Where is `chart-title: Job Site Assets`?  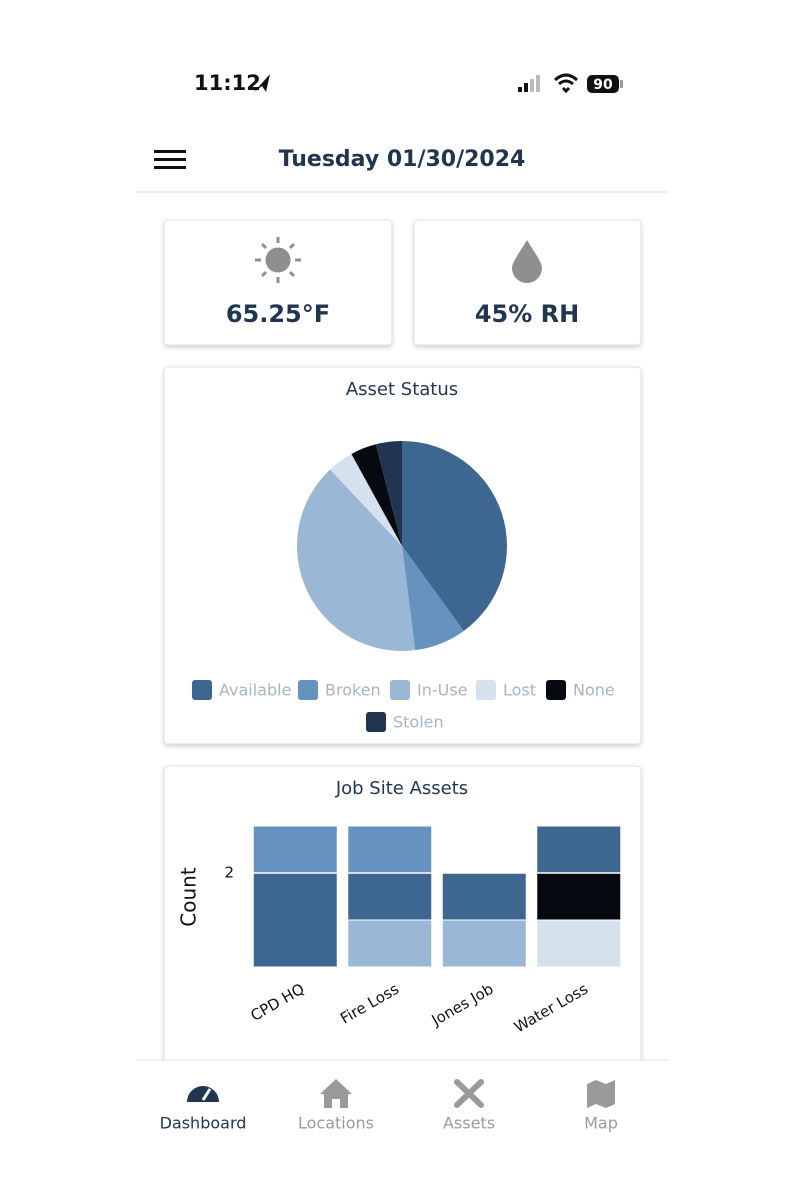
chart-title: Job Site Assets is located at coordinates (401, 788).